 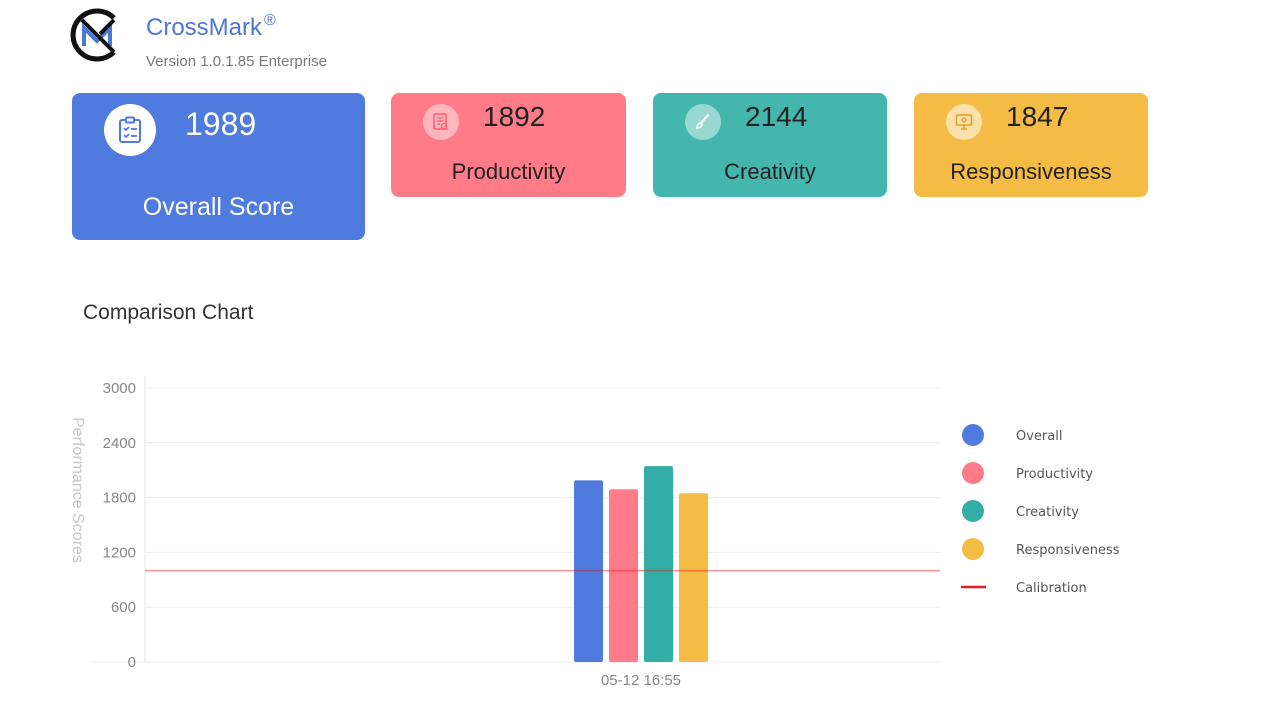 What do you see at coordinates (1031, 171) in the screenshot?
I see `responsiveness-label: Responsiveness` at bounding box center [1031, 171].